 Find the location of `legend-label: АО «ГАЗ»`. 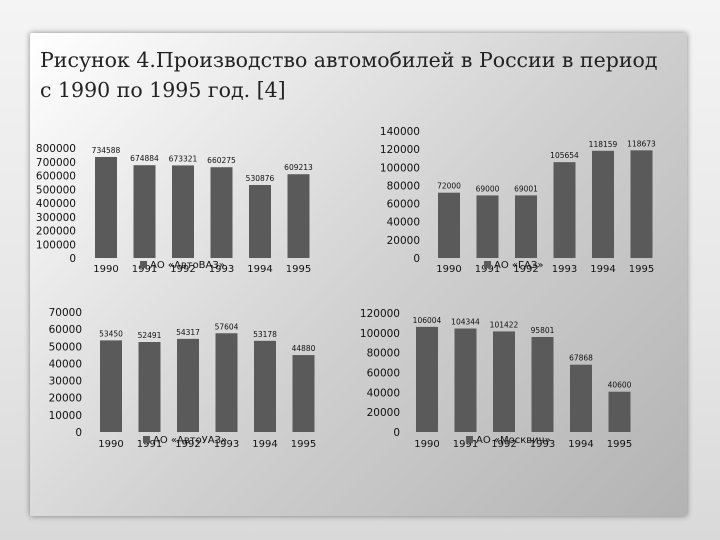

legend-label: АО «ГАЗ» is located at coordinates (518, 265).